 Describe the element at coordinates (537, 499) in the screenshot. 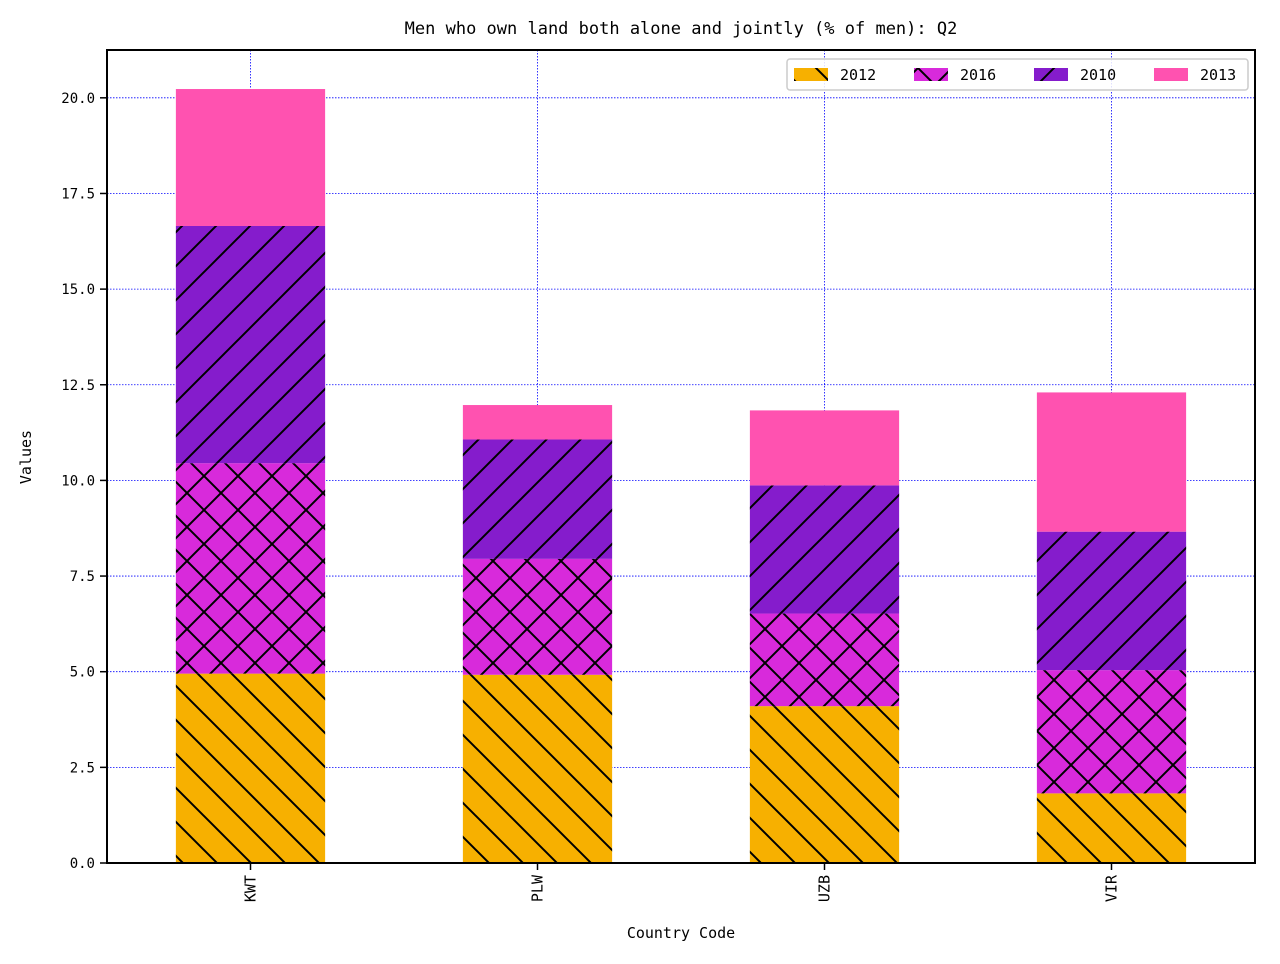

I see `bar-hatch-plw-2010` at that location.